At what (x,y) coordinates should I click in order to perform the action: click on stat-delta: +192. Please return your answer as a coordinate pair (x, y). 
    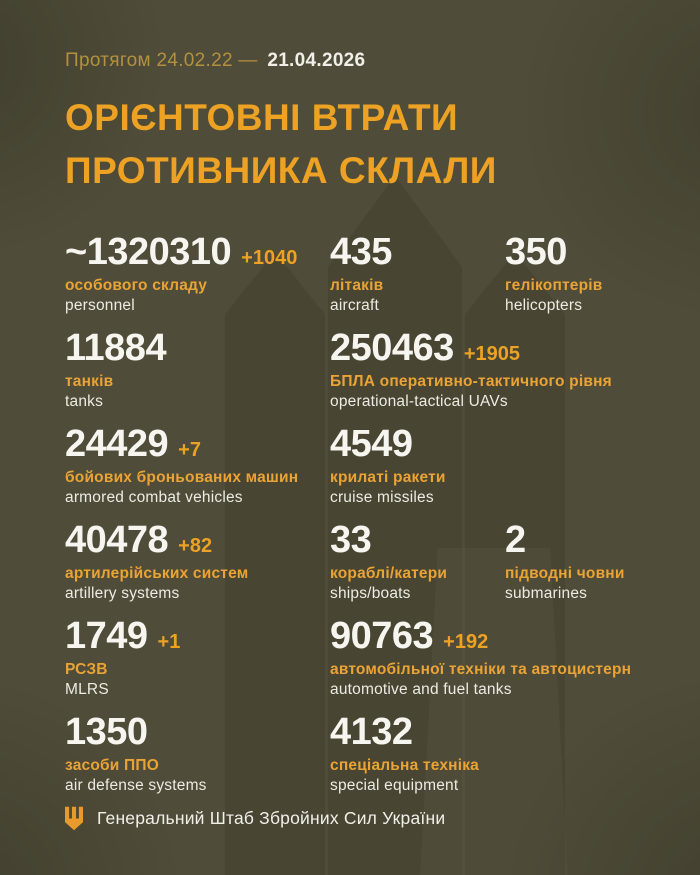
    Looking at the image, I should click on (466, 642).